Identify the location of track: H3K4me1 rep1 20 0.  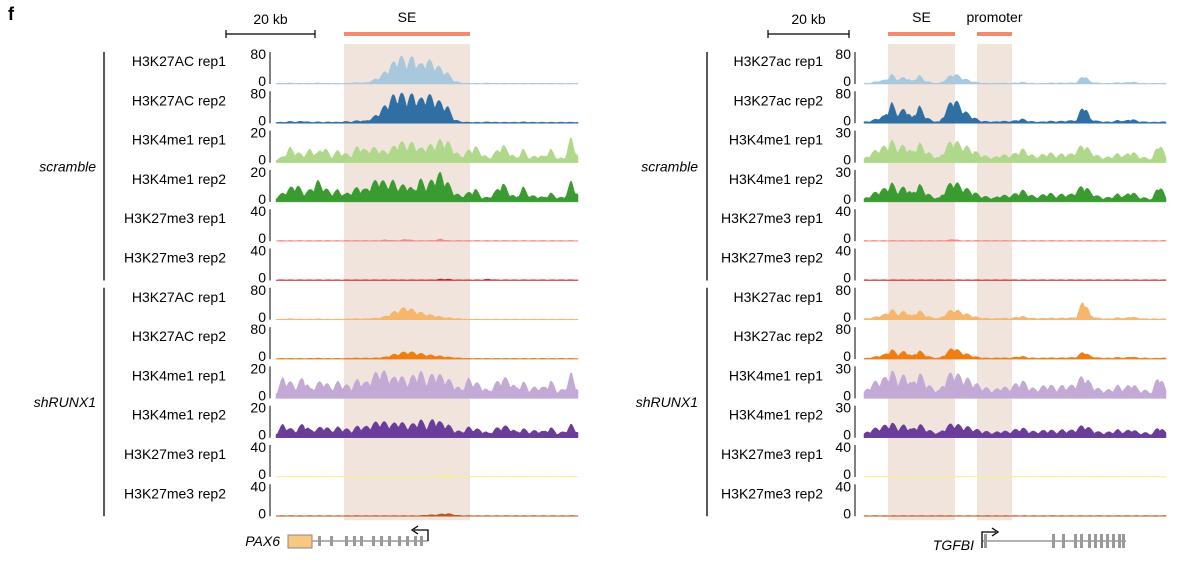
(355, 381).